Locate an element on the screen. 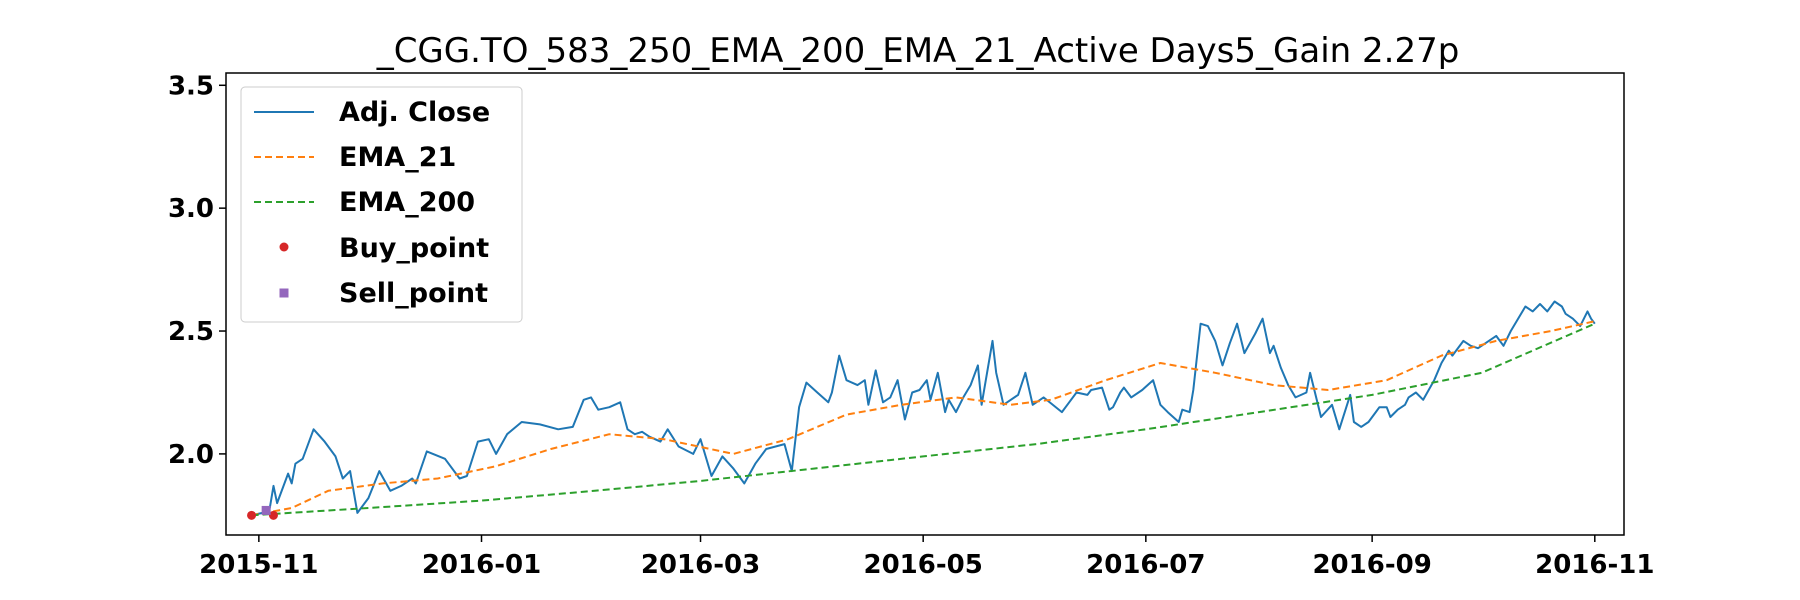 The width and height of the screenshot is (1800, 600). legend-swatch-buy-point is located at coordinates (284, 247).